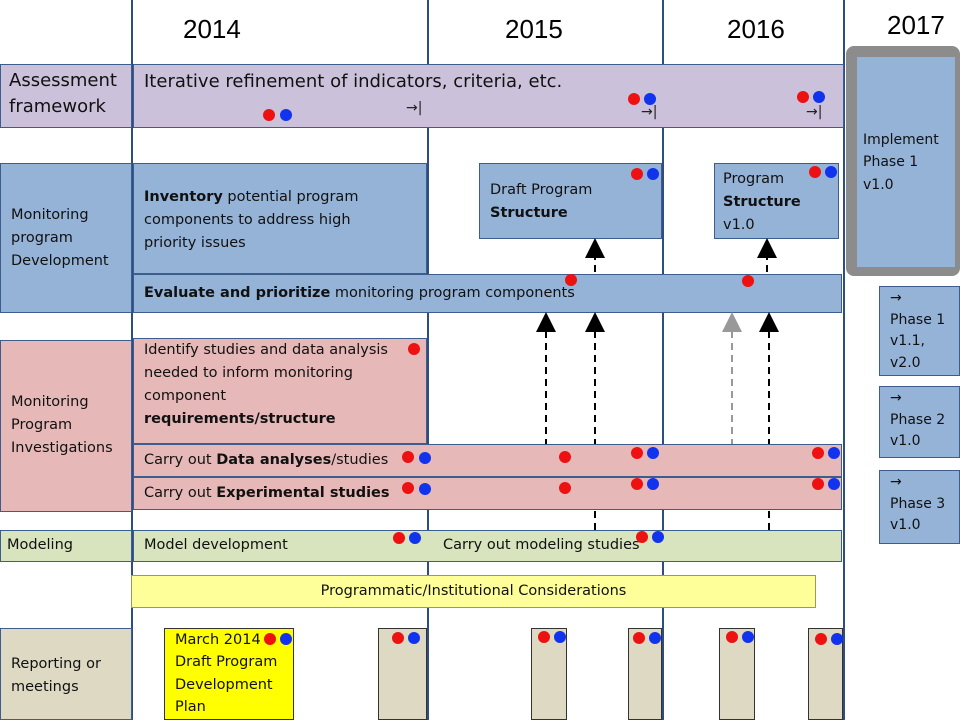  What do you see at coordinates (663, 360) in the screenshot?
I see `gridline-2016-start` at bounding box center [663, 360].